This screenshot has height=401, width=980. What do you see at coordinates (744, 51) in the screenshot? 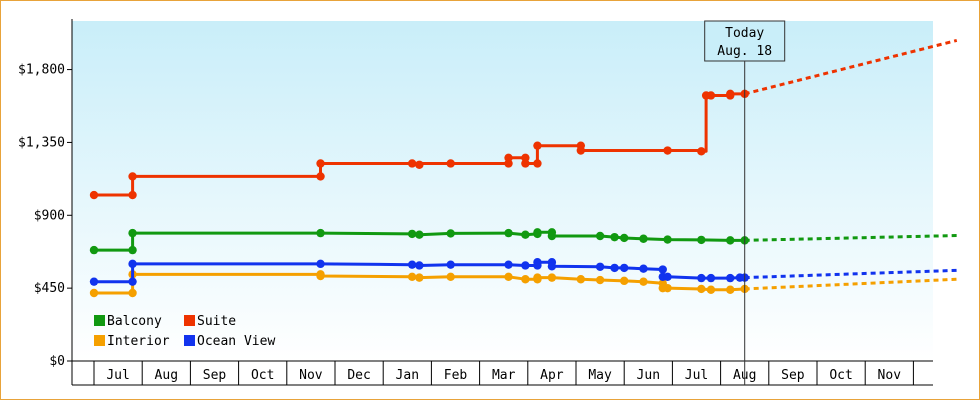
I see `today-date: Aug. 18` at bounding box center [744, 51].